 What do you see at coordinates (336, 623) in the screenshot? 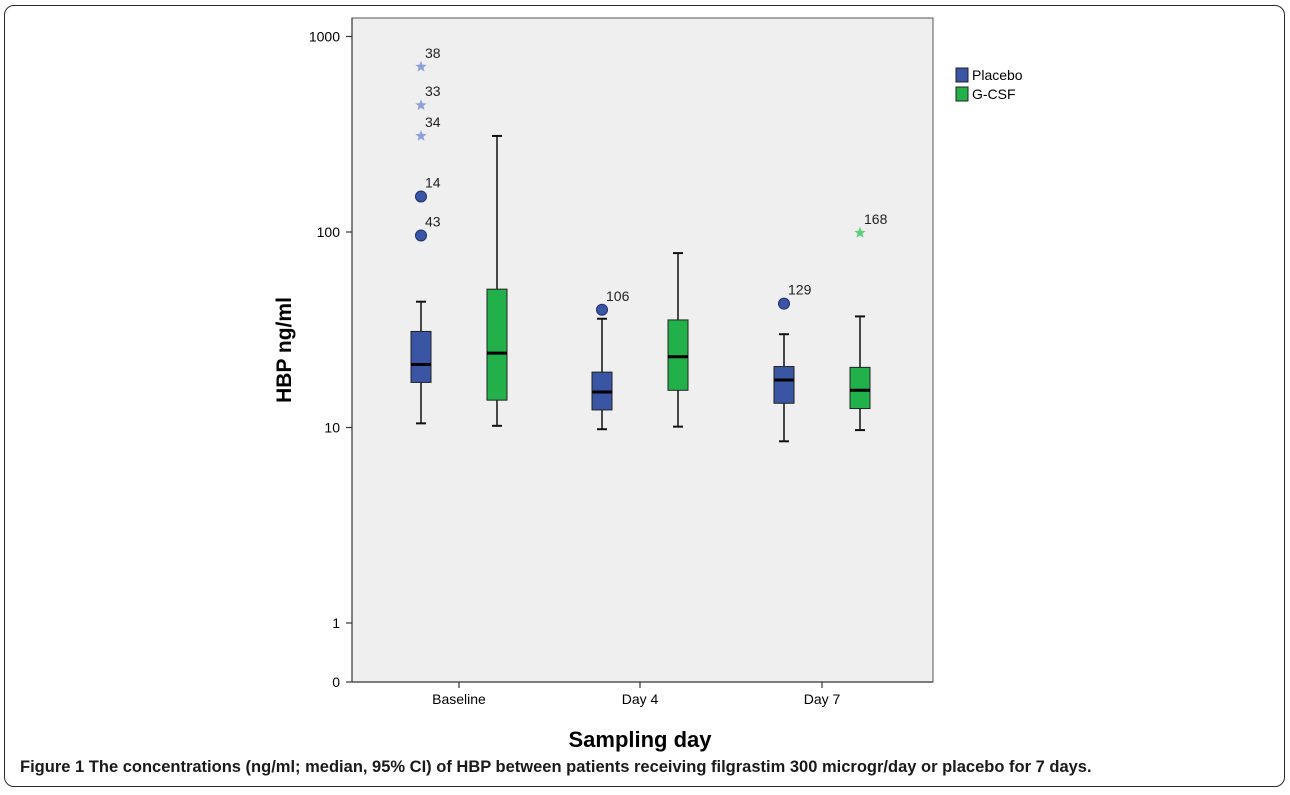
I see `y-tick-label: 1` at bounding box center [336, 623].